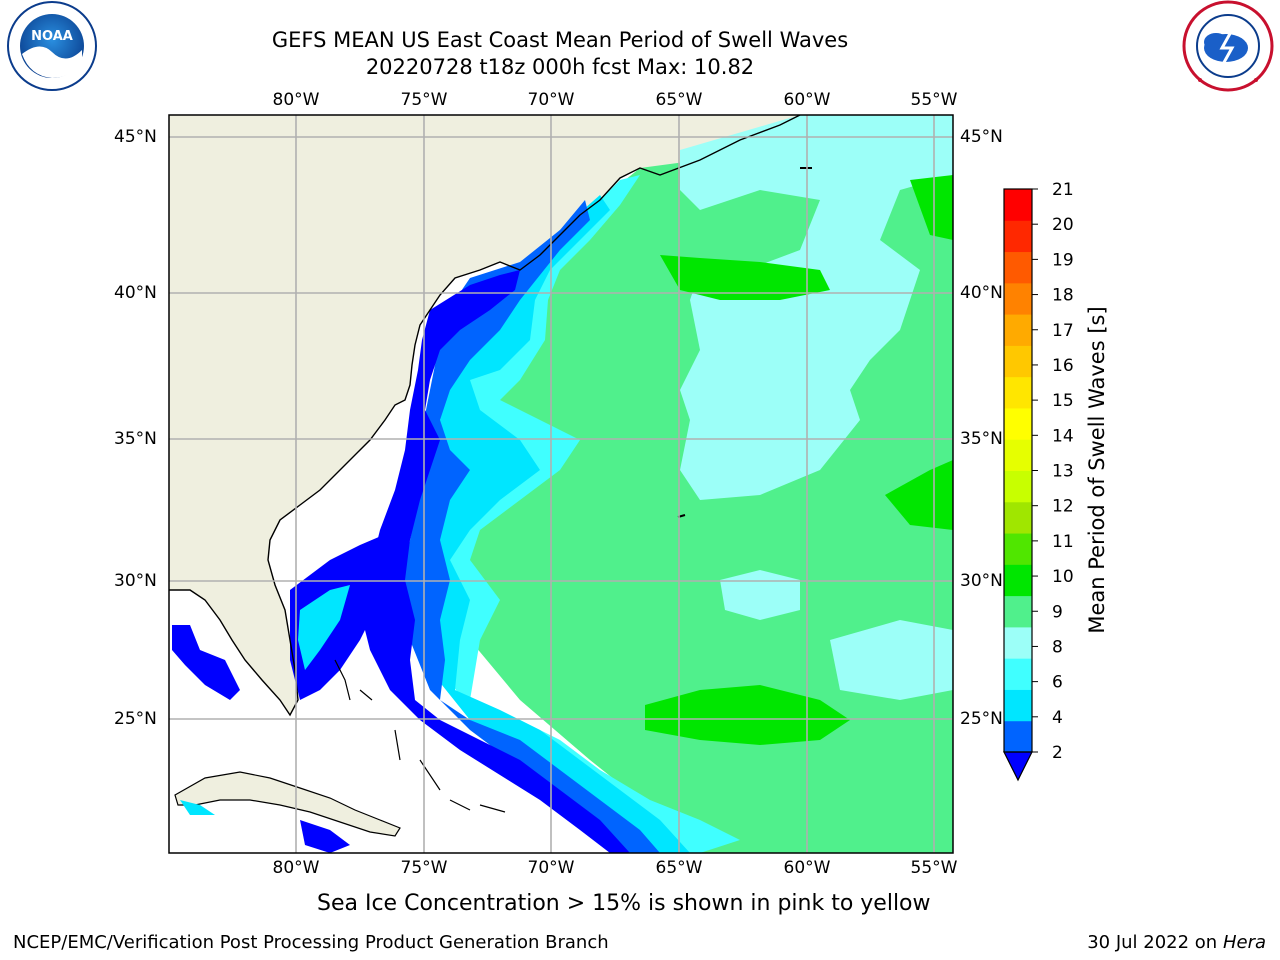  I want to click on colorbar-tick-label: 8, so click(1057, 647).